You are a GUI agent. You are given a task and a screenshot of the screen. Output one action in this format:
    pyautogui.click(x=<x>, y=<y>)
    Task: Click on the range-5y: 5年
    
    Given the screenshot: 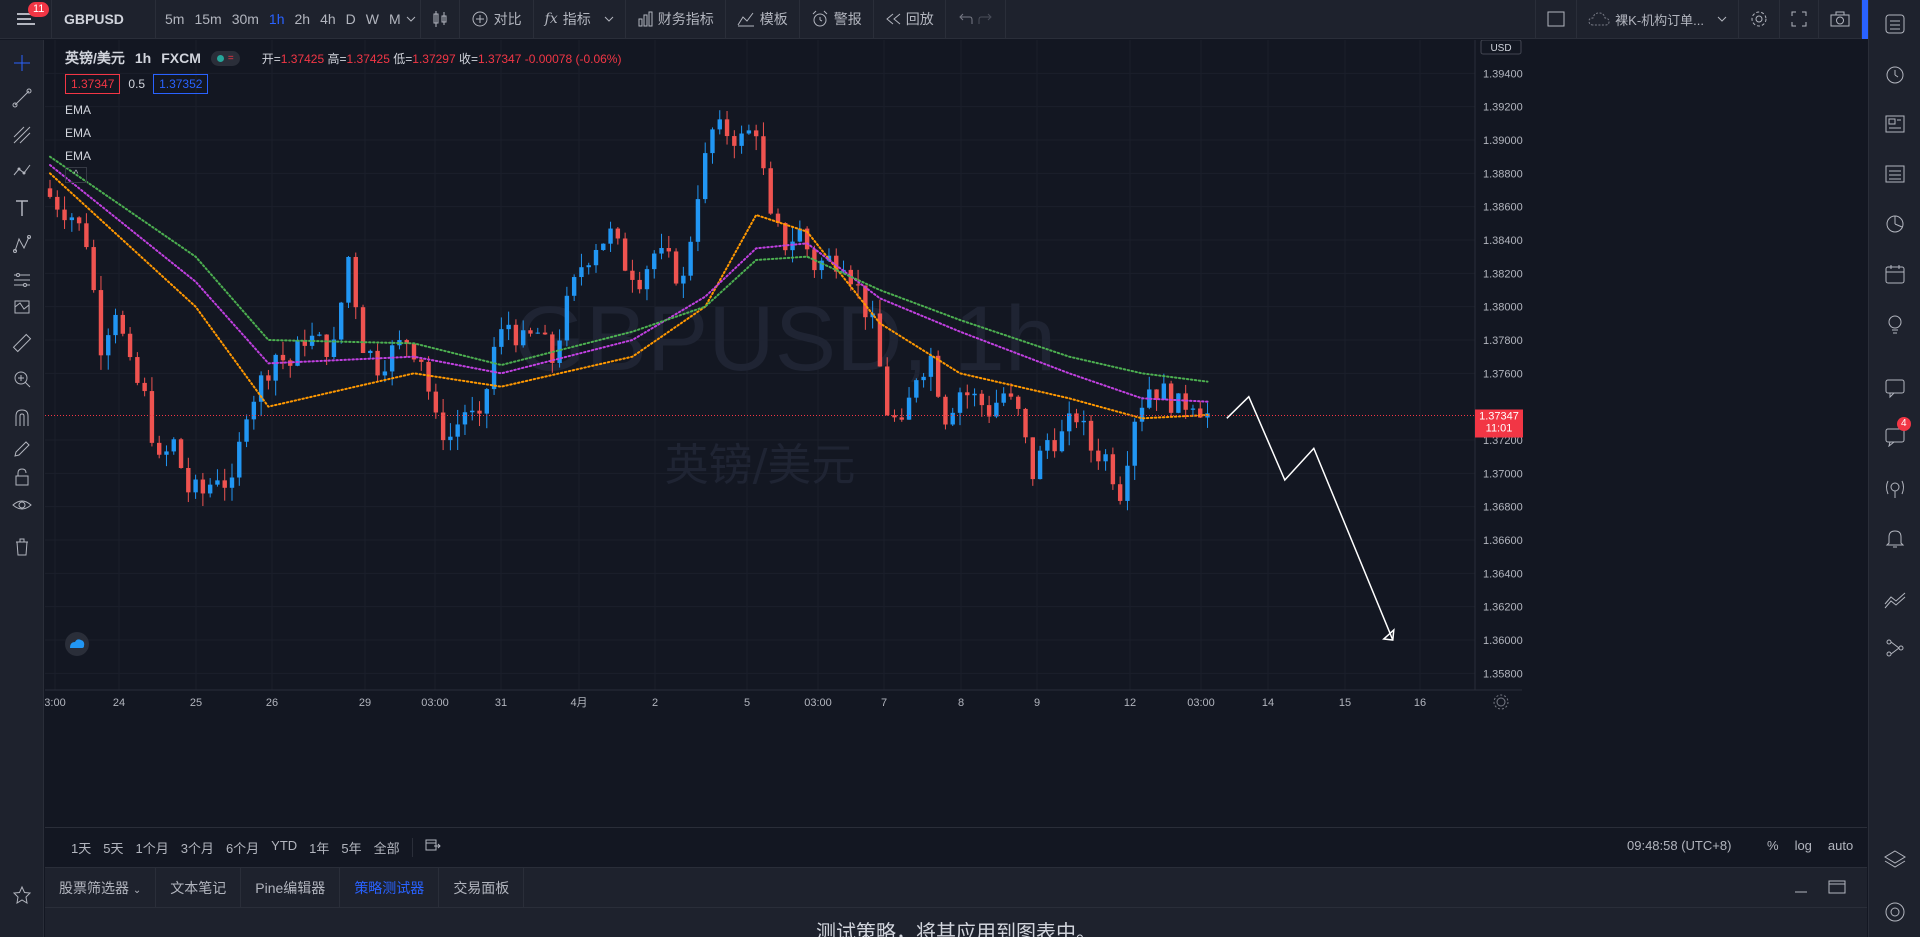 What is the action you would take?
    pyautogui.click(x=351, y=848)
    